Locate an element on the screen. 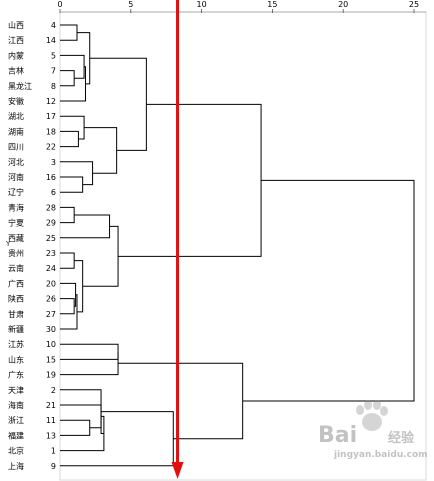 The image size is (434, 481). leaf-number: 3 is located at coordinates (53, 162).